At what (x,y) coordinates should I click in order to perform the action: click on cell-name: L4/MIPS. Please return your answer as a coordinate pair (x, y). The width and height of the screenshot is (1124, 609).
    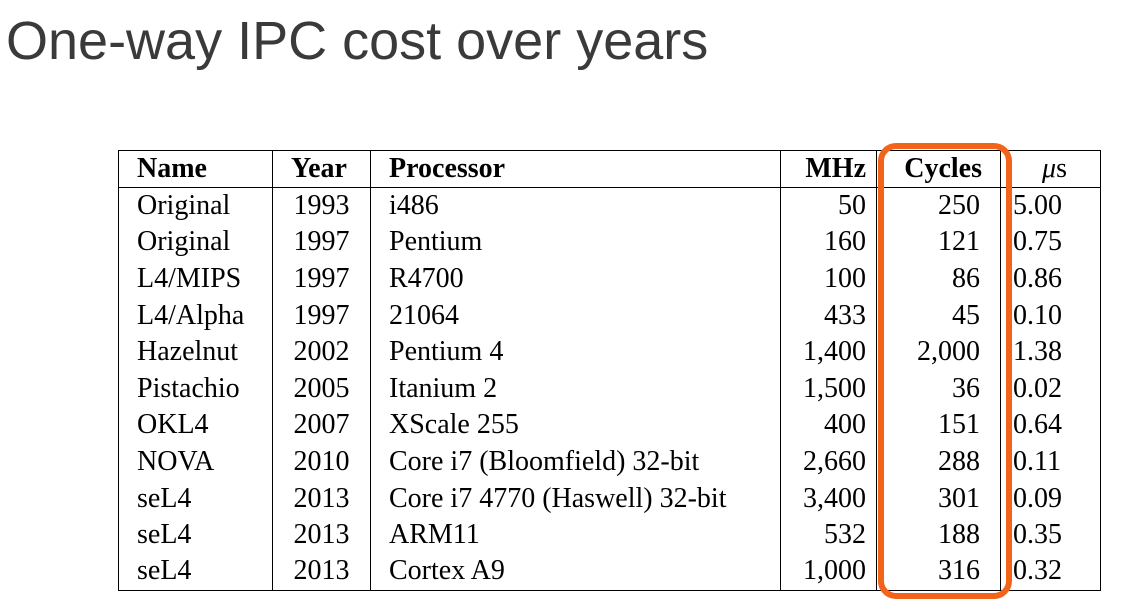
    Looking at the image, I should click on (195, 279).